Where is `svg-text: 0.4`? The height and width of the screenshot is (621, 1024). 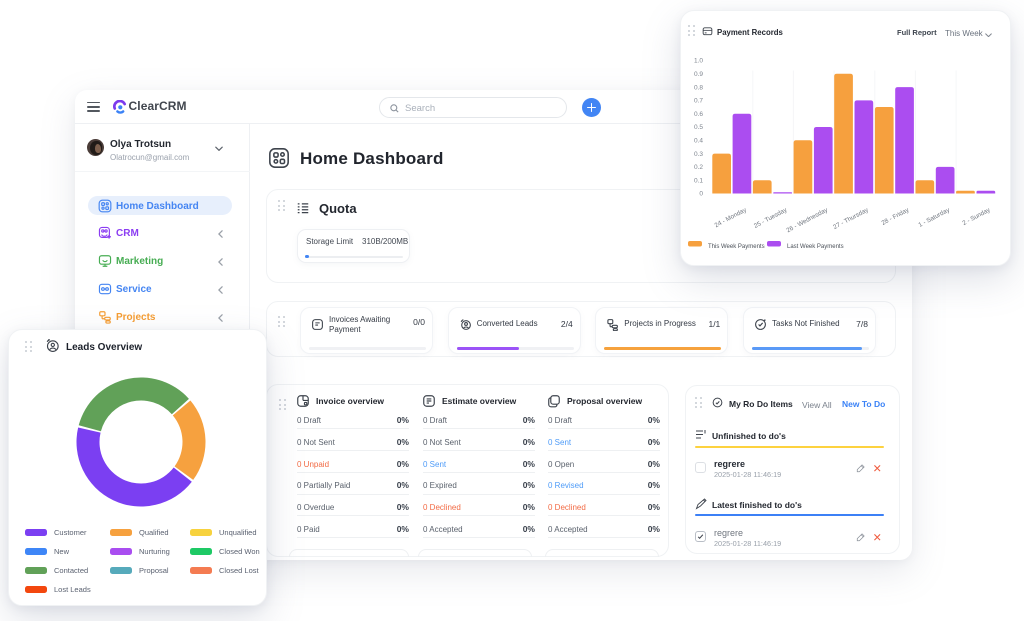 svg-text: 0.4 is located at coordinates (698, 141).